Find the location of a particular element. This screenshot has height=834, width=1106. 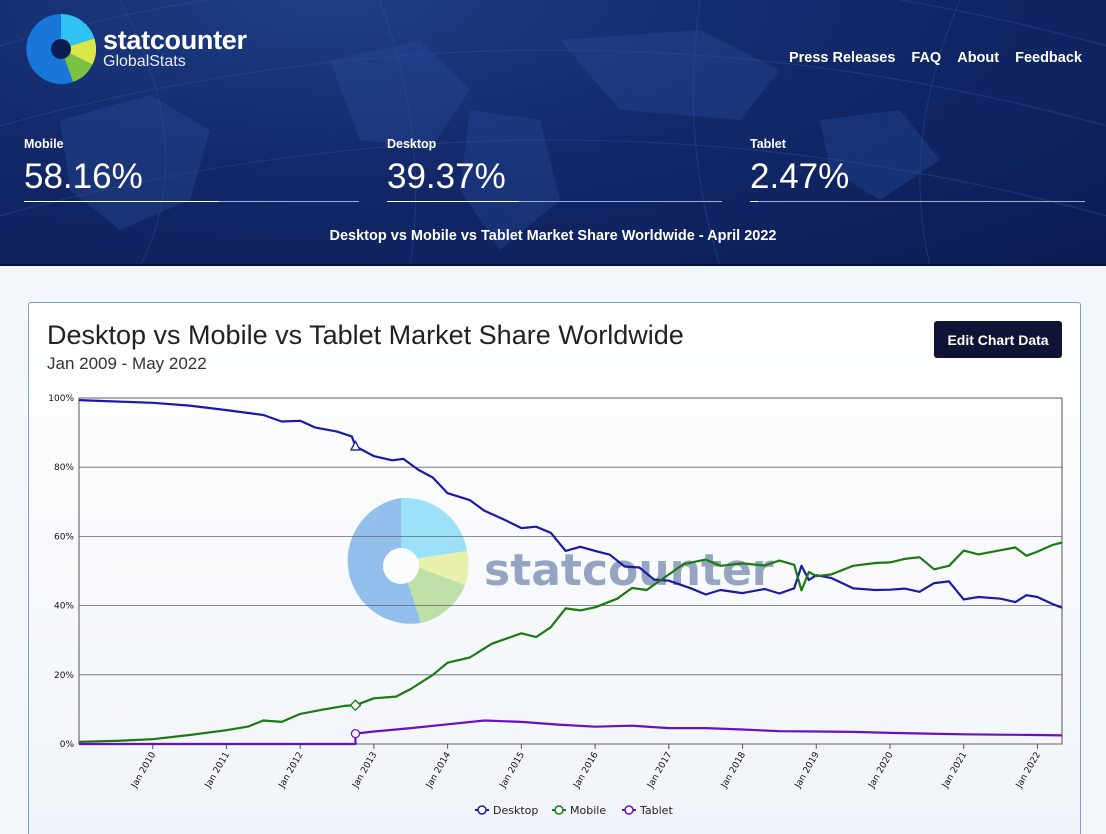

nav-about: About is located at coordinates (978, 58).